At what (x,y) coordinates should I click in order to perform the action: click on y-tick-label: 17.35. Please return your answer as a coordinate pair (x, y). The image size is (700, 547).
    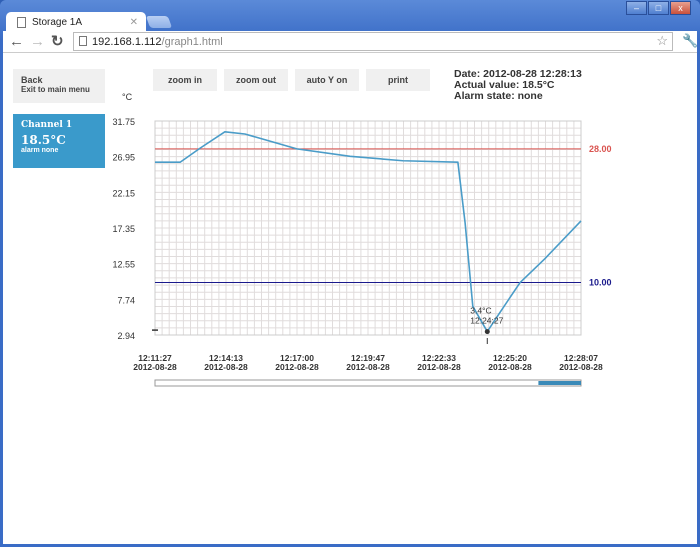
    Looking at the image, I should click on (123, 229).